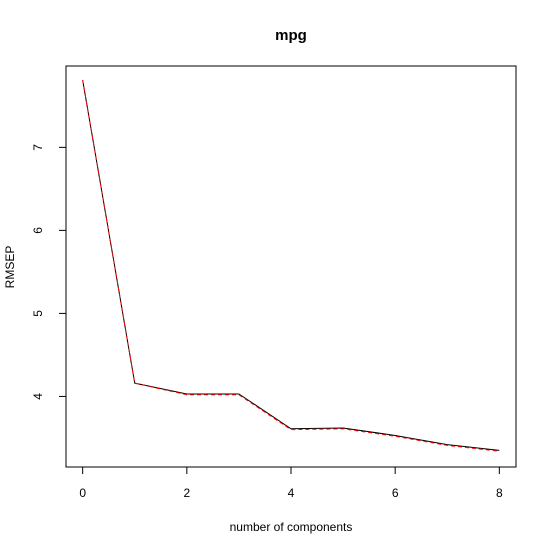  I want to click on x-axis: 0 2 4 6 8, so click(291, 483).